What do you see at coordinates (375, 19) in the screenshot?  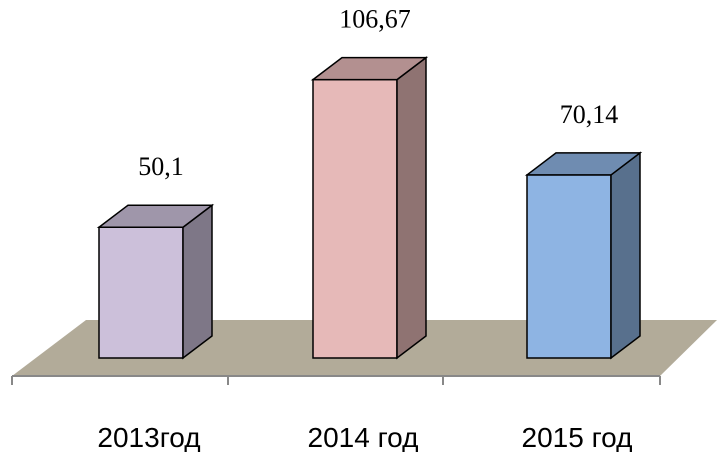 I see `data-label: 106,67` at bounding box center [375, 19].